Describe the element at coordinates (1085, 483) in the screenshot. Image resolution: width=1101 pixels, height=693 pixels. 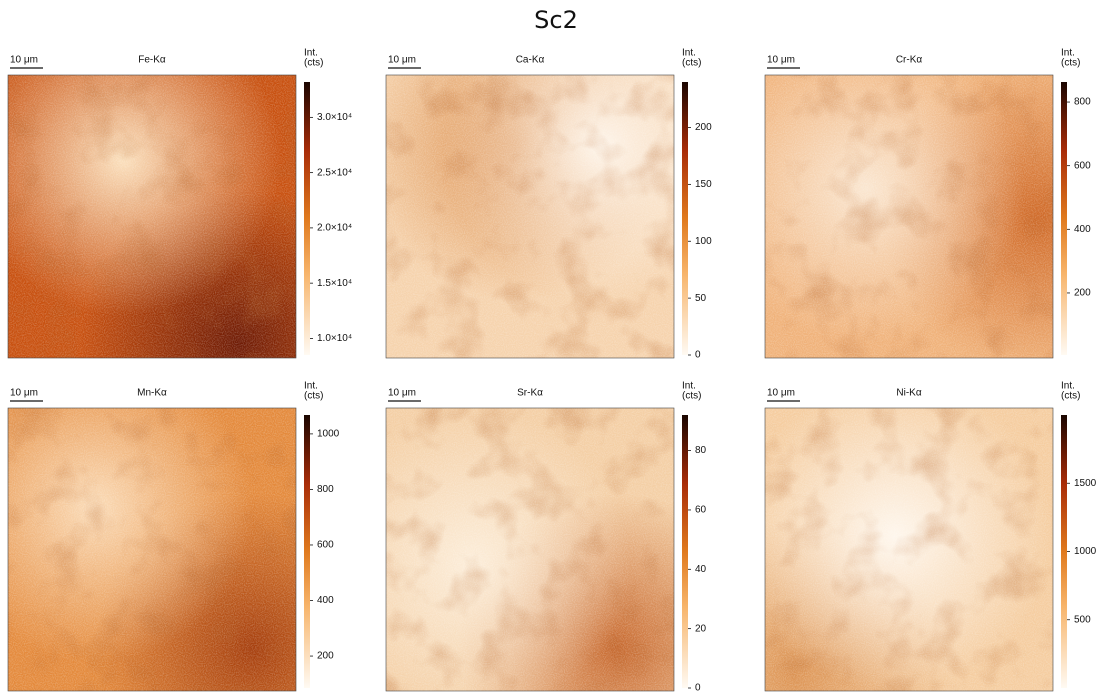
I see `colorbar-tick-label: 1500` at that location.